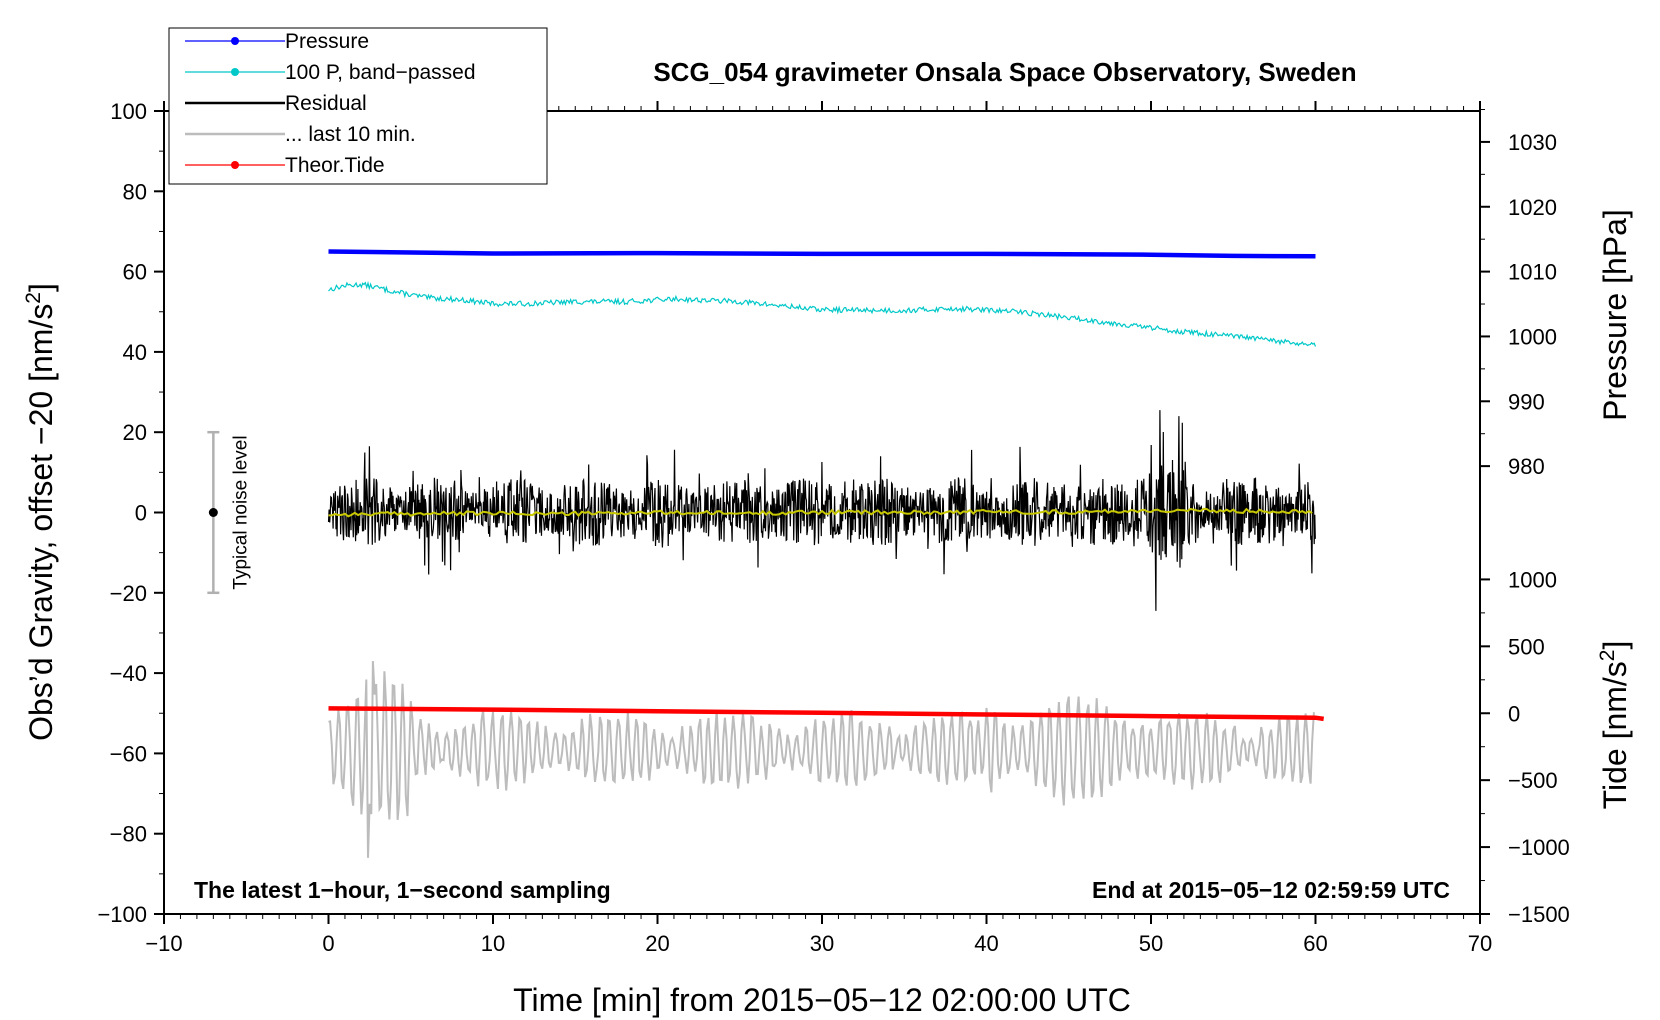 This screenshot has width=1660, height=1020. I want to click on annotation-end-time: End at 2015−05−12 02:59:59 UTC, so click(1271, 890).